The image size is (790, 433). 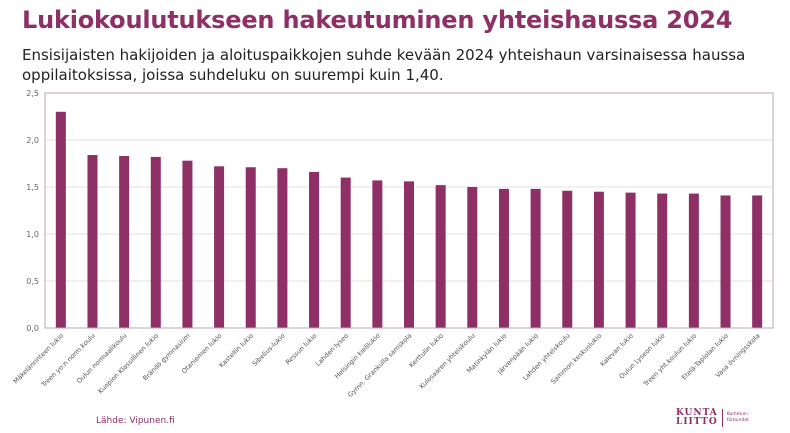 What do you see at coordinates (722, 418) in the screenshot?
I see `logo-divider` at bounding box center [722, 418].